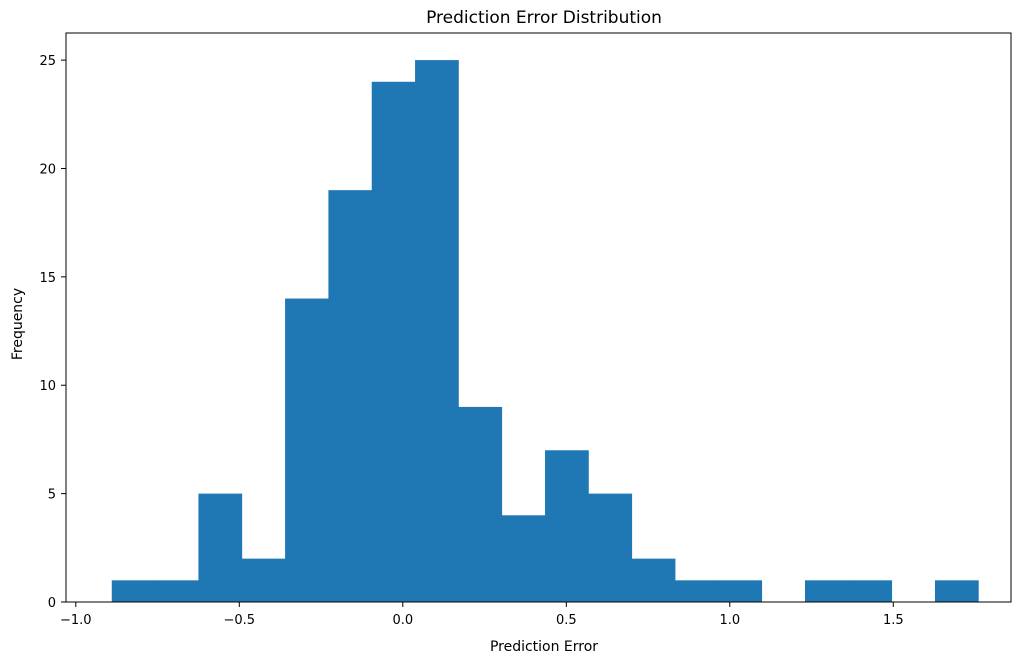  I want to click on y-axis-label: Frequency, so click(18, 324).